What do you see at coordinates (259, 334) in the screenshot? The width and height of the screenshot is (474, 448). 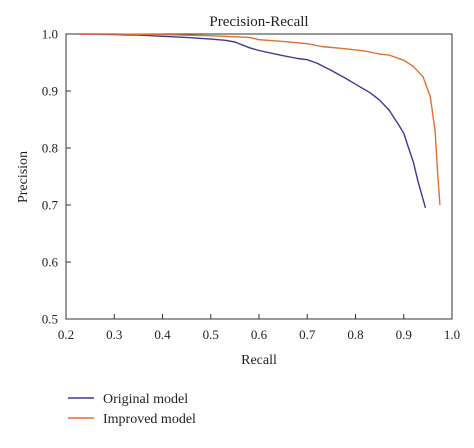 I see `x-tick-label: 0.6` at bounding box center [259, 334].